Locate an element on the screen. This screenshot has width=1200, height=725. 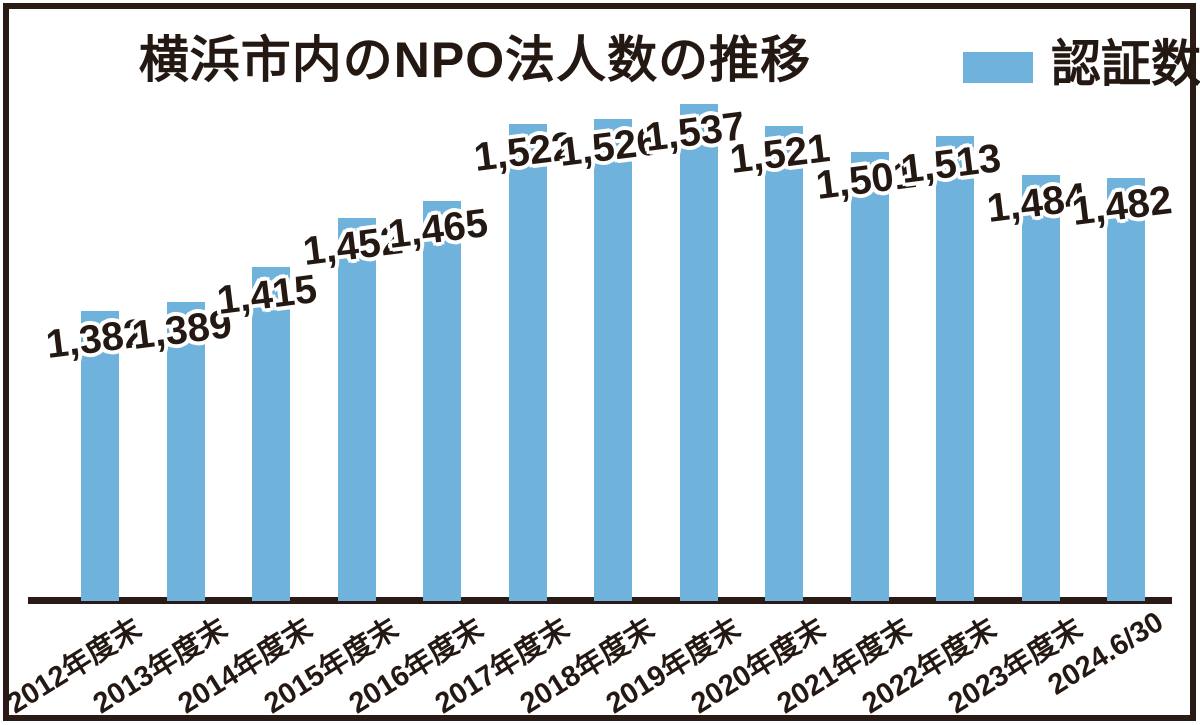
bar-value-label: 1,465 is located at coordinates (438, 228).